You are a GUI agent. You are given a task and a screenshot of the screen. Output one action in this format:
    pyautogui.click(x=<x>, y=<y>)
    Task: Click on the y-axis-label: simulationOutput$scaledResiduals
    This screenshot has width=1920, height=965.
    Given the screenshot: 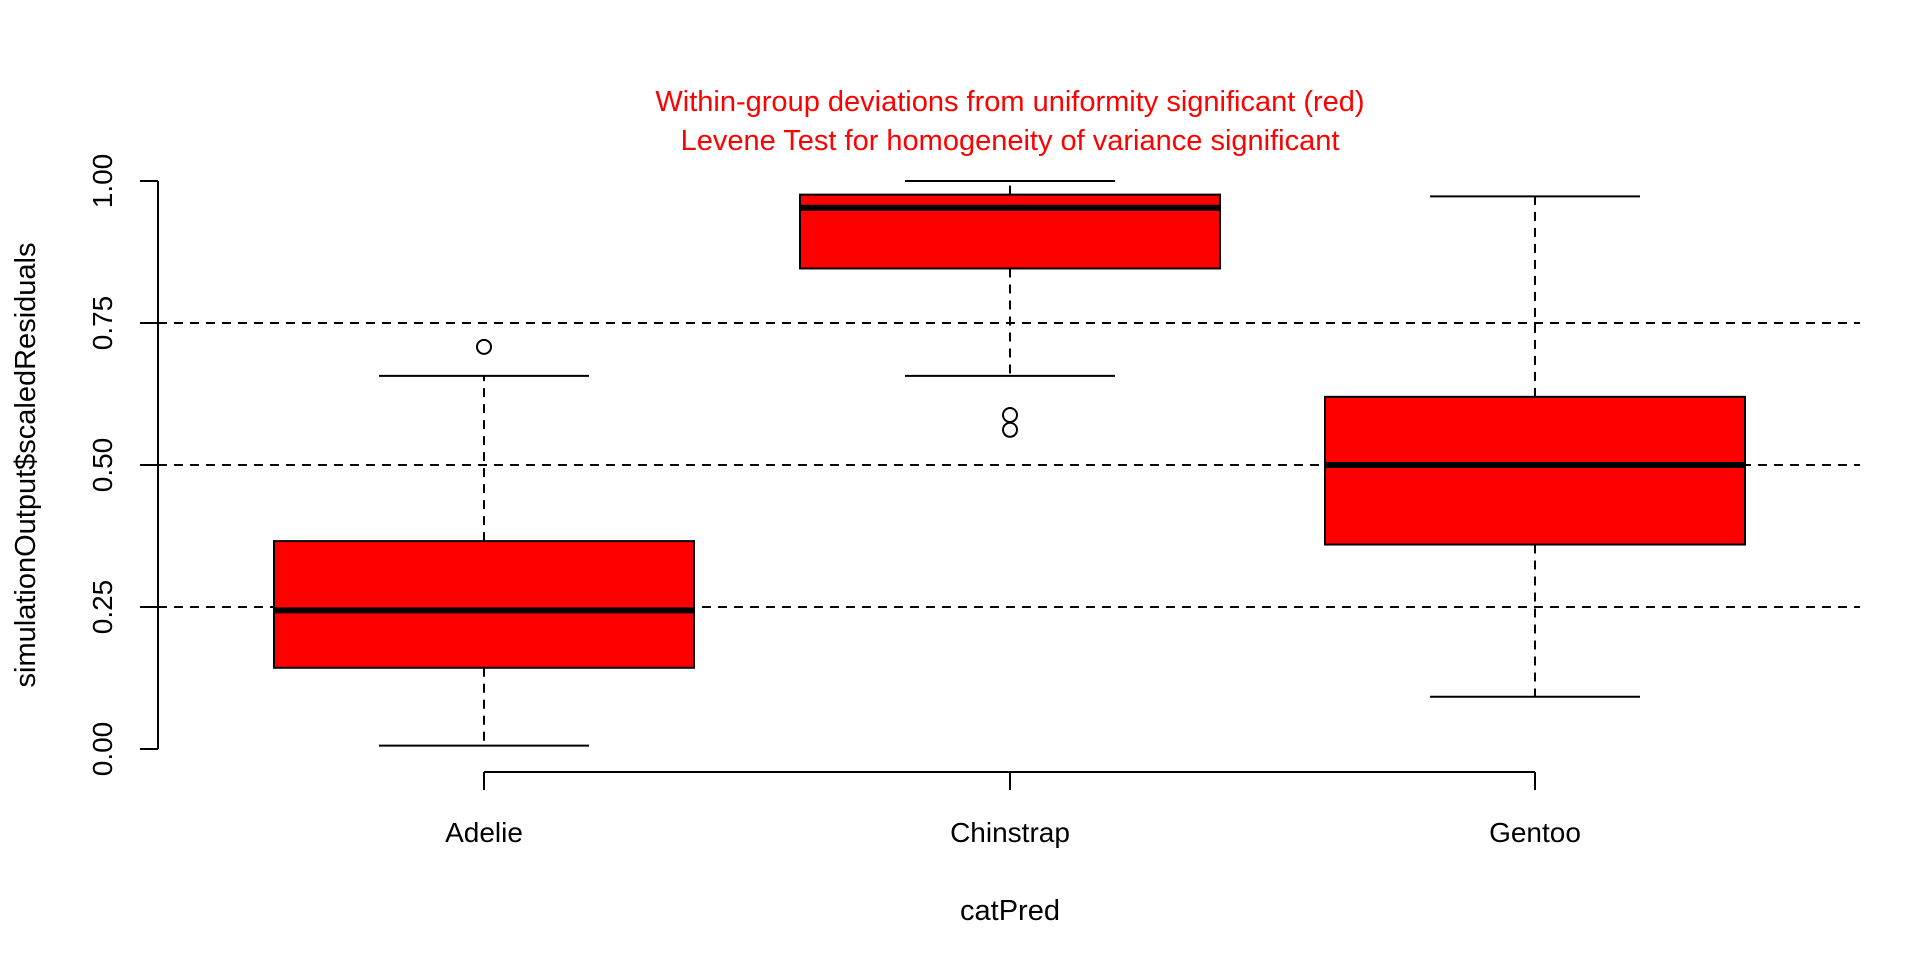 What is the action you would take?
    pyautogui.click(x=26, y=465)
    